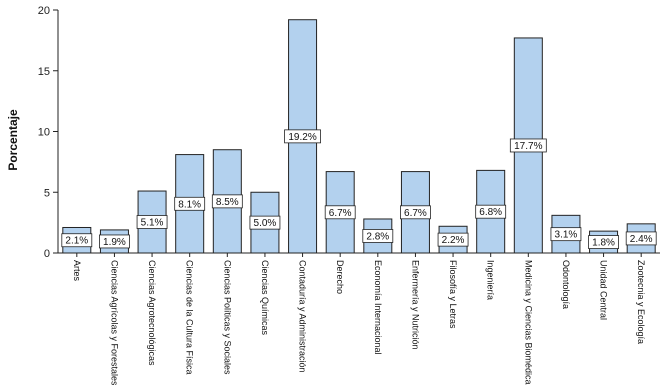  Describe the element at coordinates (44, 72) in the screenshot. I see `y-tick-label: 15` at that location.